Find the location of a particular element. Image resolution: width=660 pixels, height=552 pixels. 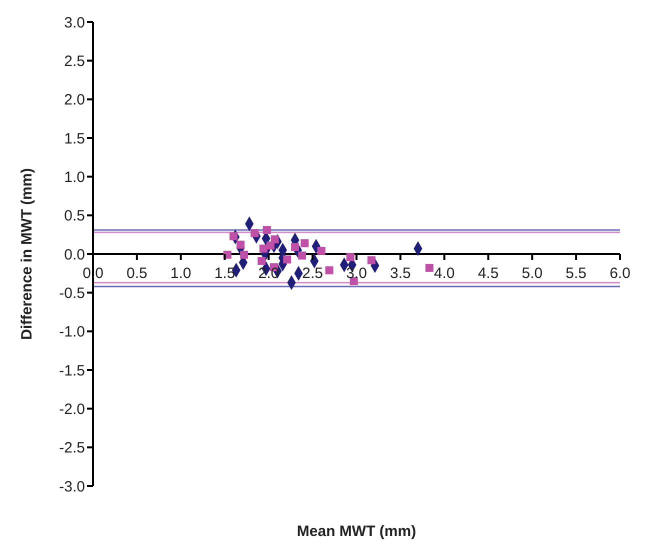

y-tick-label: 0.0 is located at coordinates (74, 255).